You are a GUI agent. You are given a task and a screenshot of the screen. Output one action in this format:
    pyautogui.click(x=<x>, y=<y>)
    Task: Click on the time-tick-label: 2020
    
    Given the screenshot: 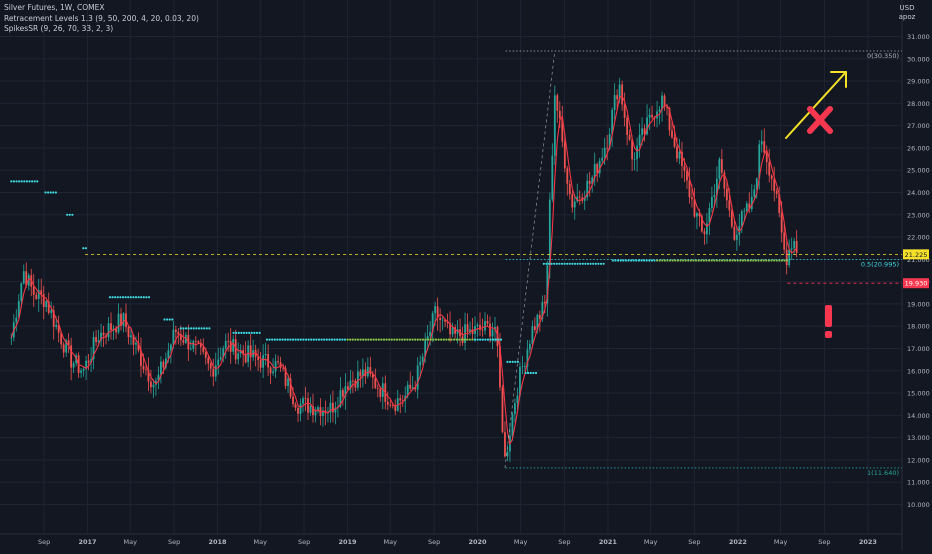 What is the action you would take?
    pyautogui.click(x=477, y=542)
    